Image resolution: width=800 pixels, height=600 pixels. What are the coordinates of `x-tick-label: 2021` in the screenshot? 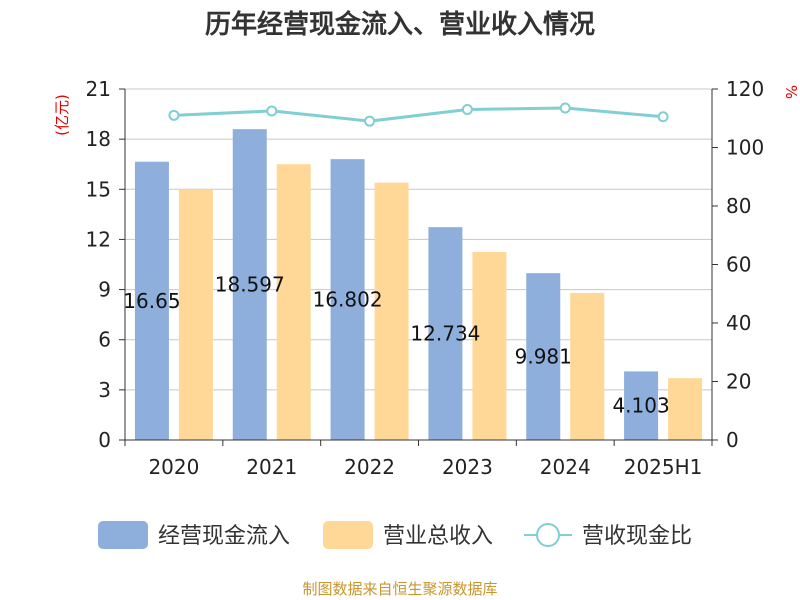 It's located at (271, 467).